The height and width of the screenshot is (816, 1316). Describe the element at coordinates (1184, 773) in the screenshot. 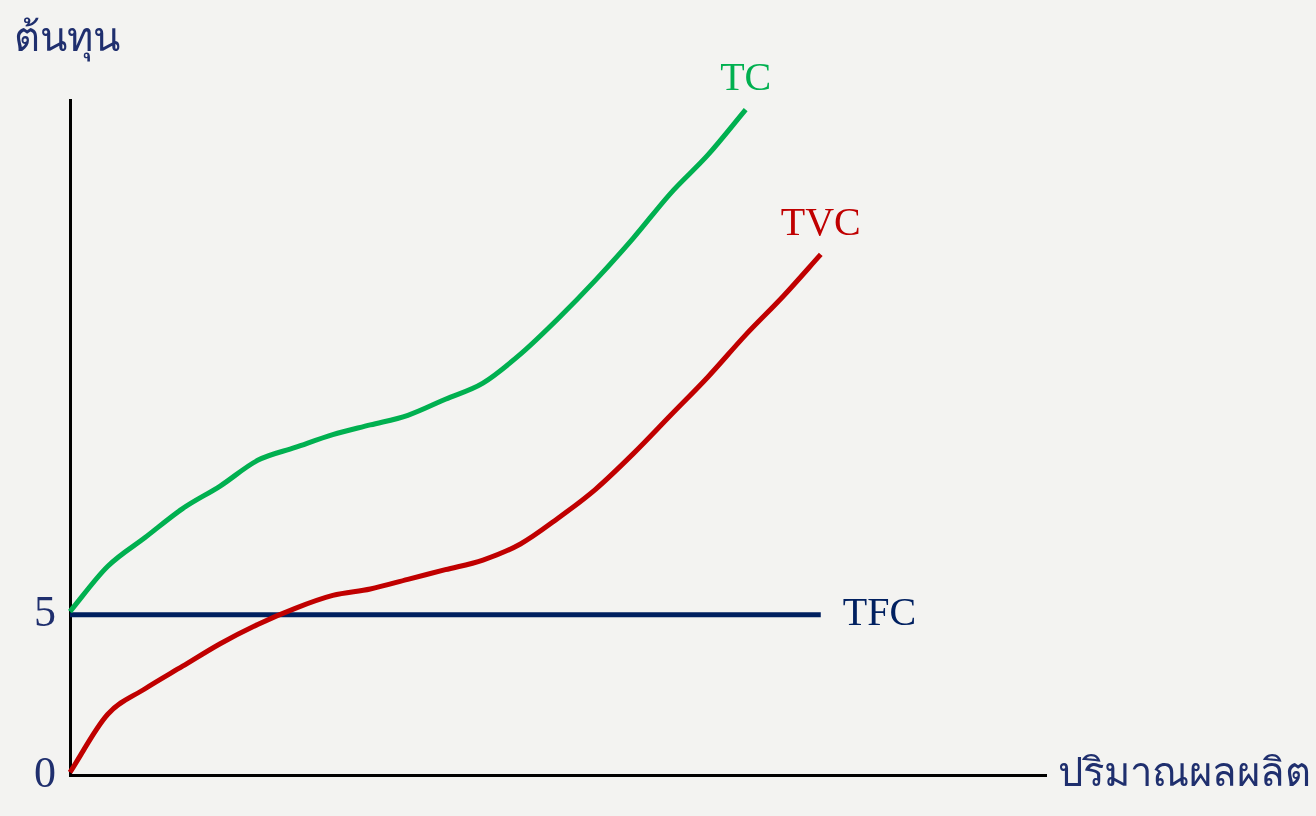

I see `x-axis-title: ปริมาณผลผลิต` at that location.